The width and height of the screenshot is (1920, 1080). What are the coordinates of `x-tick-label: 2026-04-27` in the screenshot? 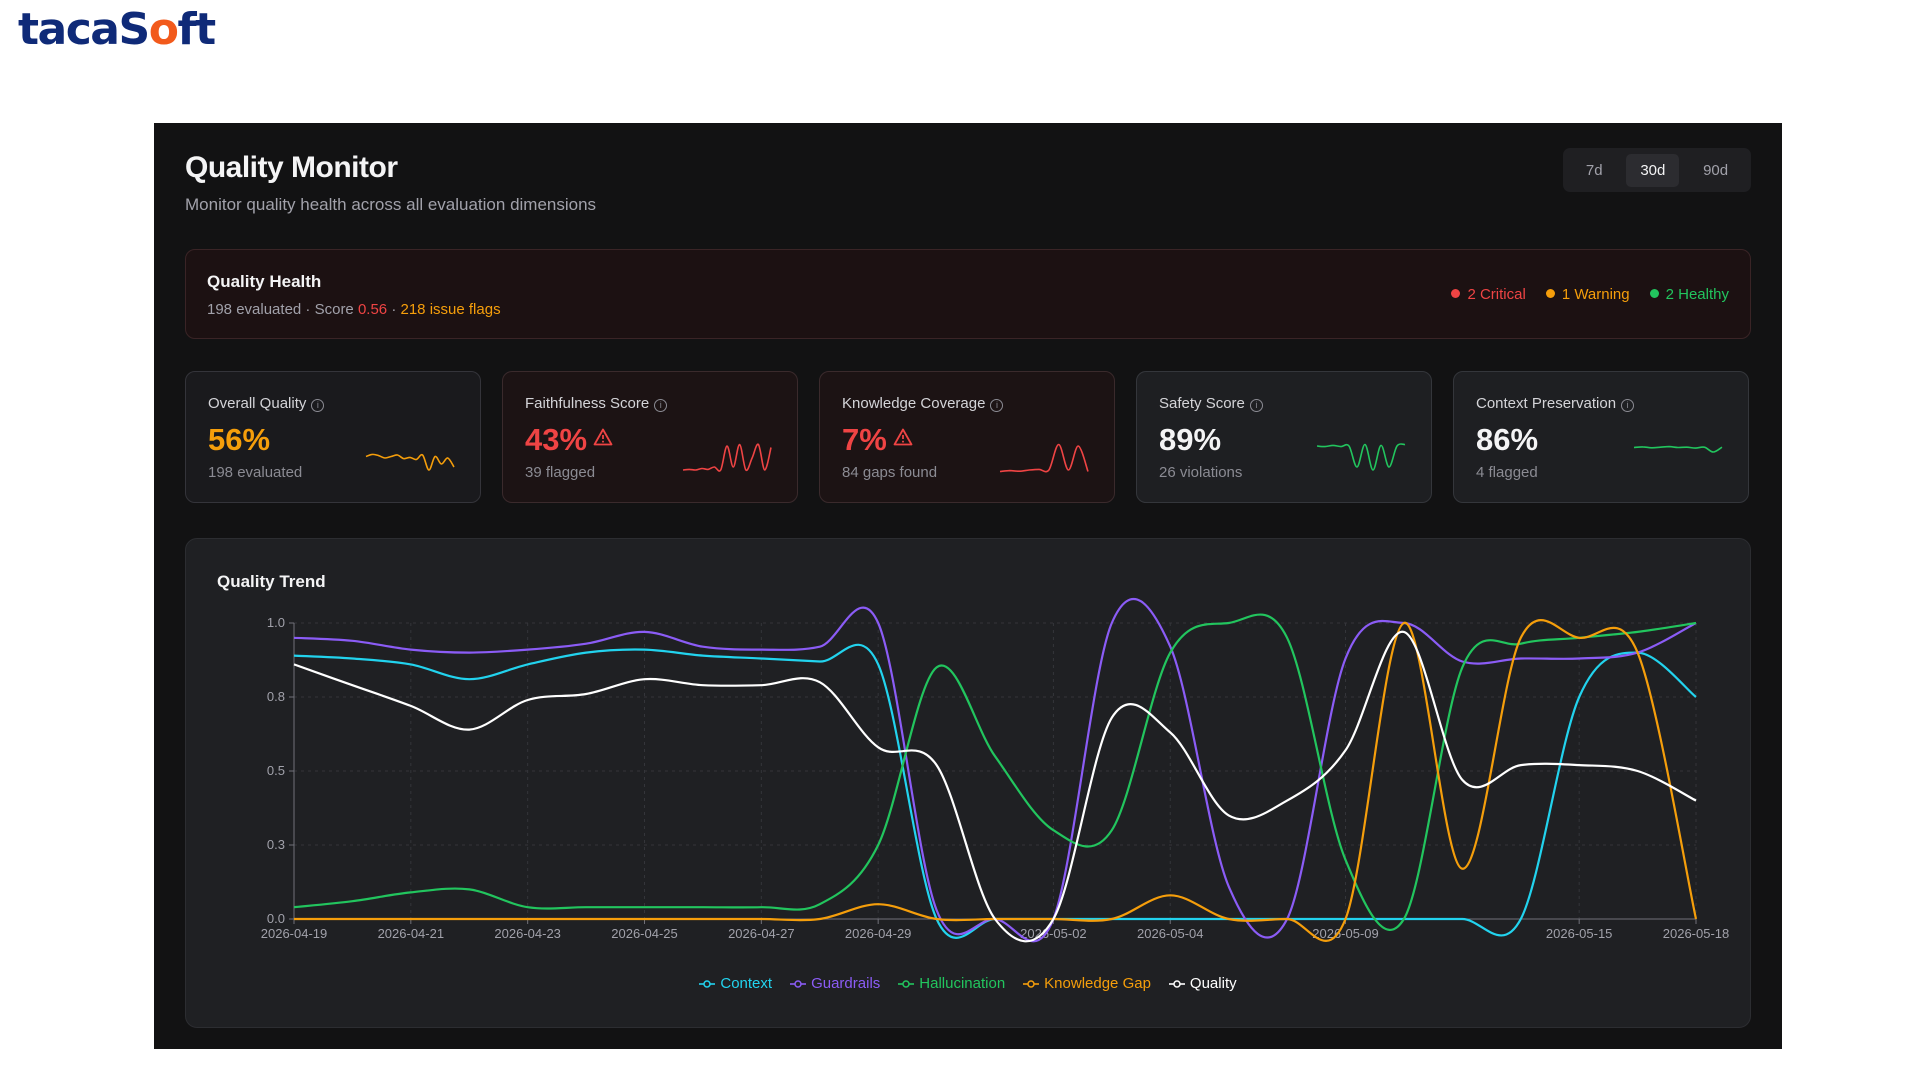 It's located at (761, 933).